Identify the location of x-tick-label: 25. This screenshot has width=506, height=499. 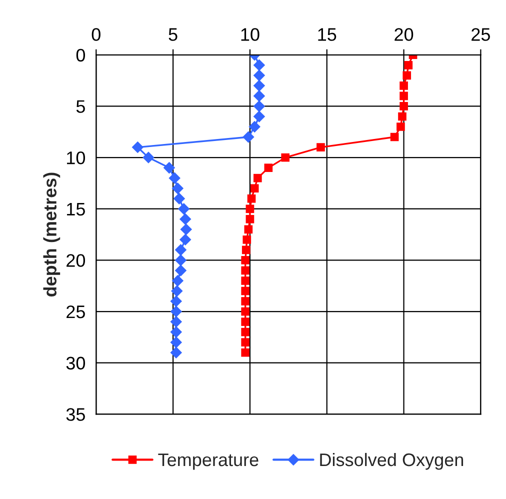
(481, 34).